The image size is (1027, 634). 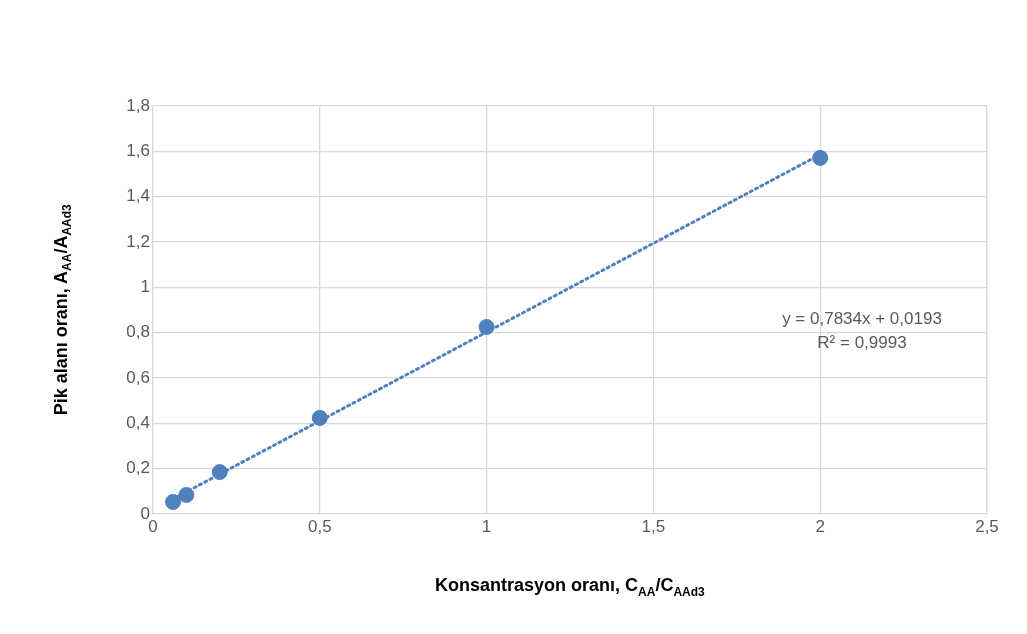 What do you see at coordinates (820, 526) in the screenshot?
I see `x-tick-label: 2` at bounding box center [820, 526].